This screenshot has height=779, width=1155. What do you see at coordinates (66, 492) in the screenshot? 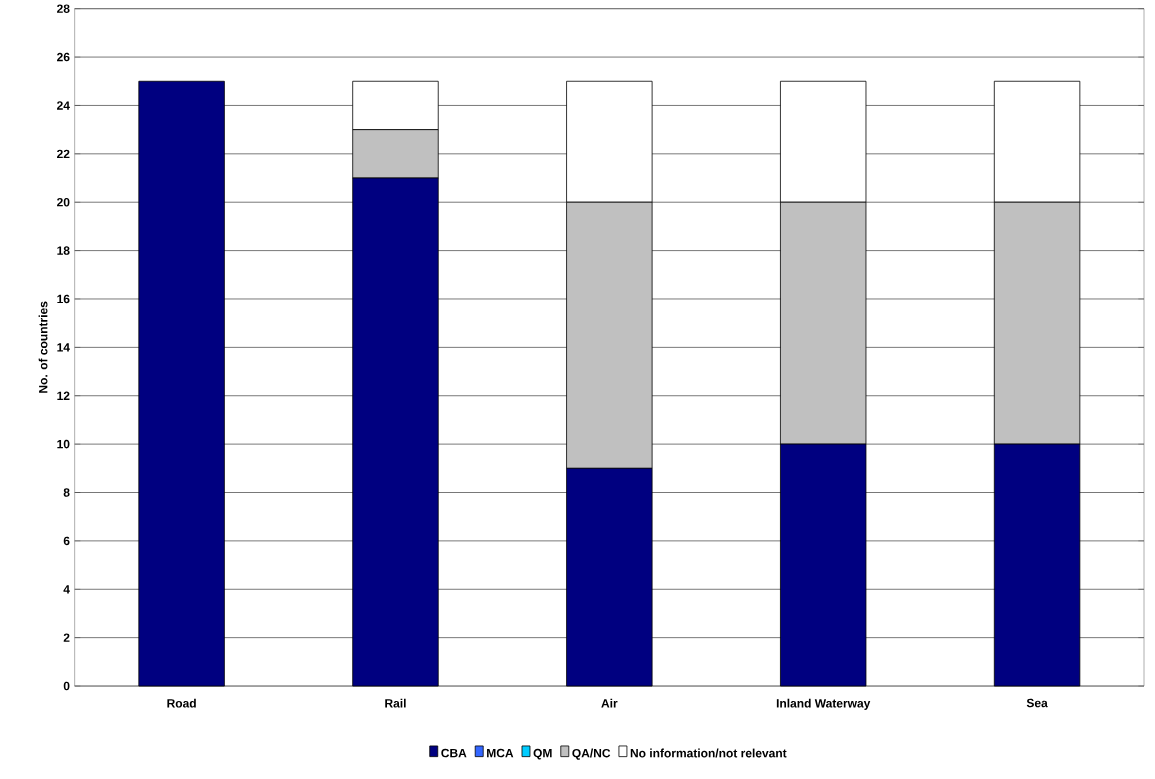
I see `y-tick-label: 8` at bounding box center [66, 492].